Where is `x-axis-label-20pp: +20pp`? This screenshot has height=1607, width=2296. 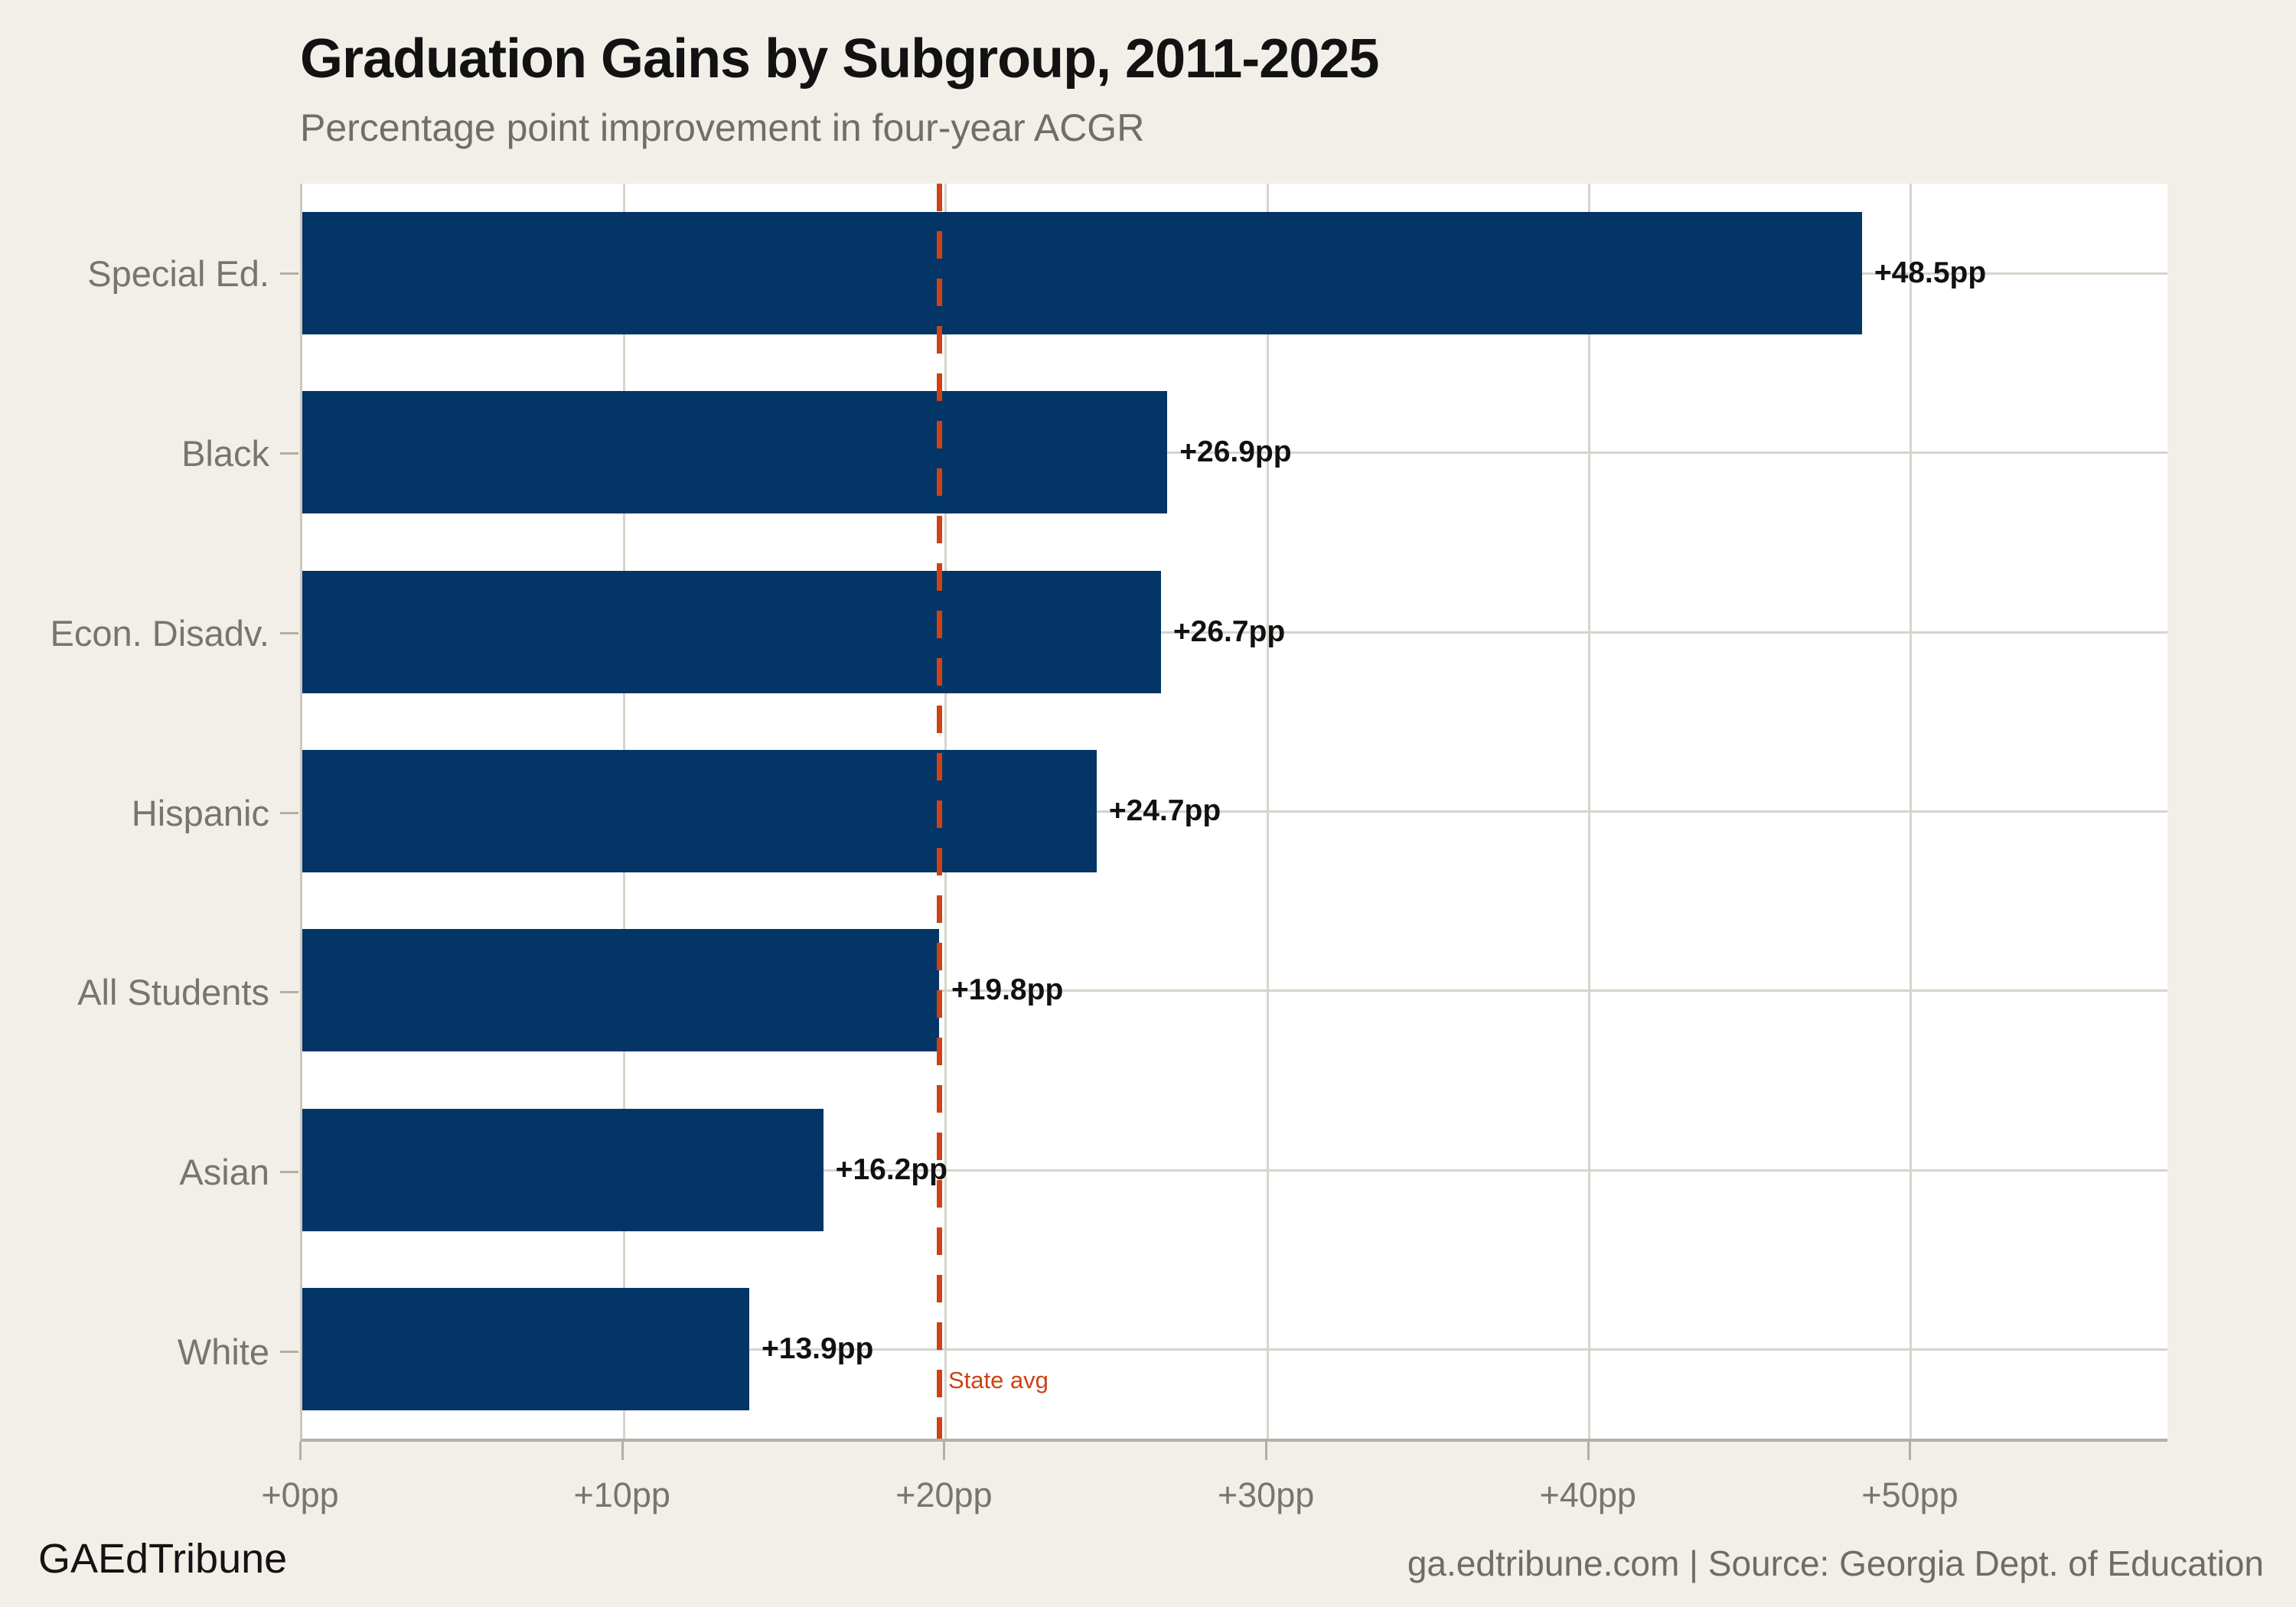 x-axis-label-20pp: +20pp is located at coordinates (944, 1494).